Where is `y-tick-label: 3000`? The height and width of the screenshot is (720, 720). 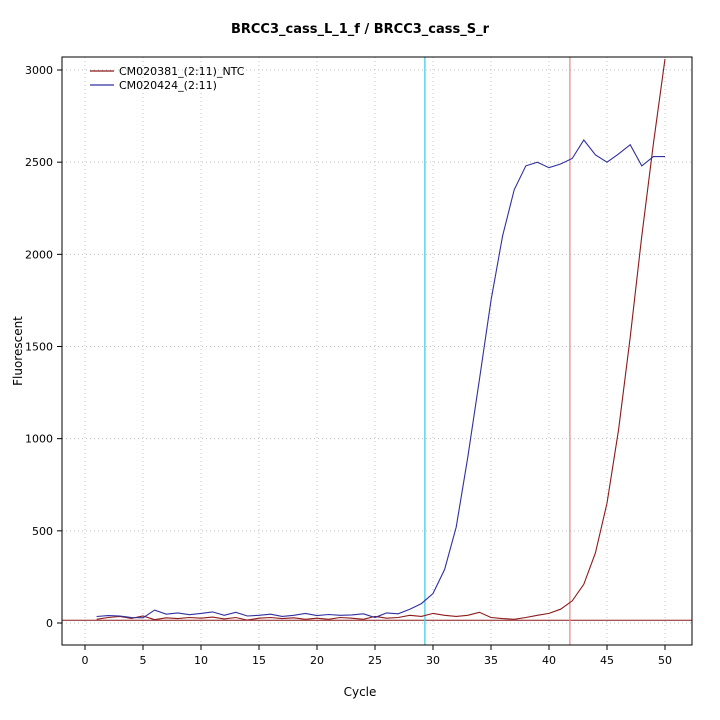 y-tick-label: 3000 is located at coordinates (39, 70).